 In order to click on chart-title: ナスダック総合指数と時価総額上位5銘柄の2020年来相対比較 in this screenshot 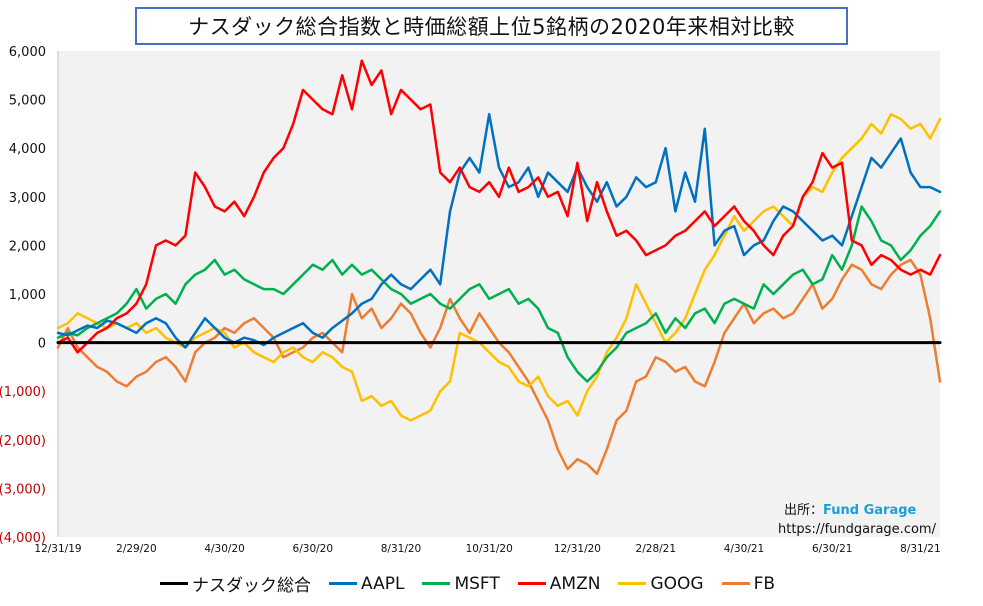, I will do `click(491, 27)`.